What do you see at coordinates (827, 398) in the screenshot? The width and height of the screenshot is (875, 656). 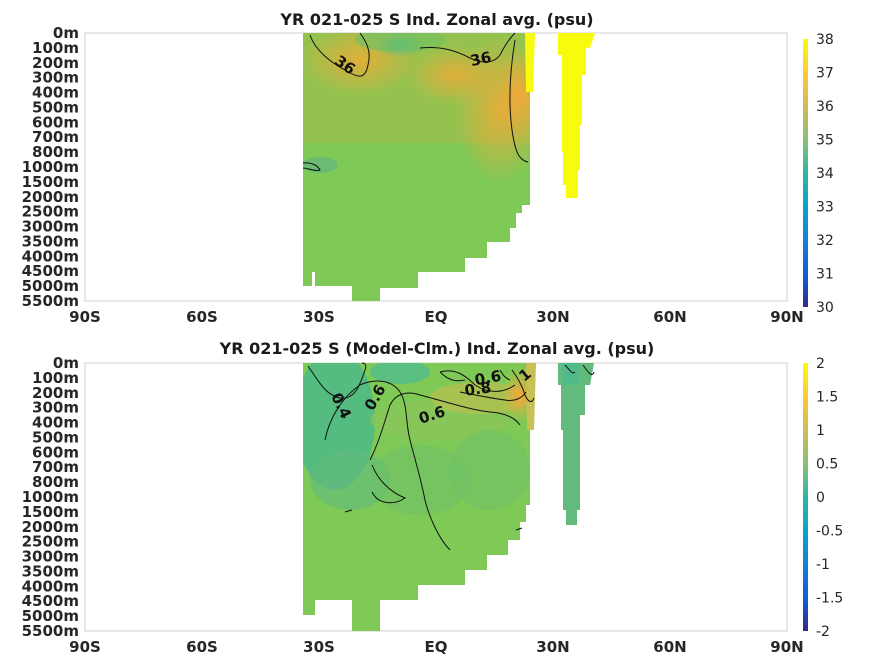 I see `colorbar-tick-label: 1.5` at bounding box center [827, 398].